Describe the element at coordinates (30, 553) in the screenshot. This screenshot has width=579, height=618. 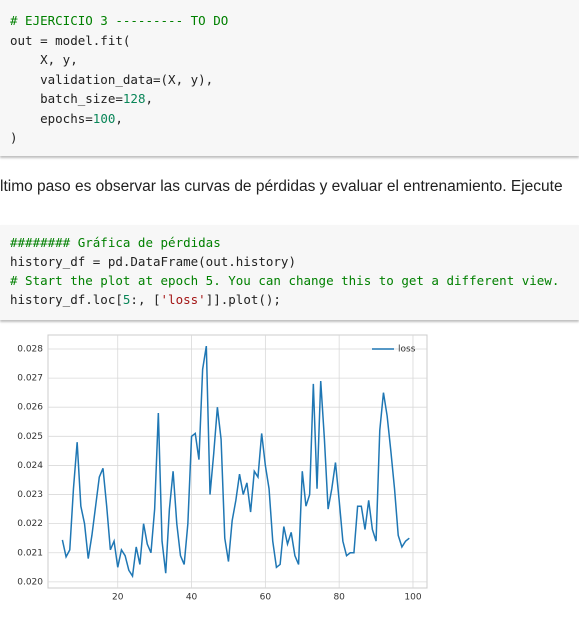
I see `y-tick-label: 0.021` at that location.